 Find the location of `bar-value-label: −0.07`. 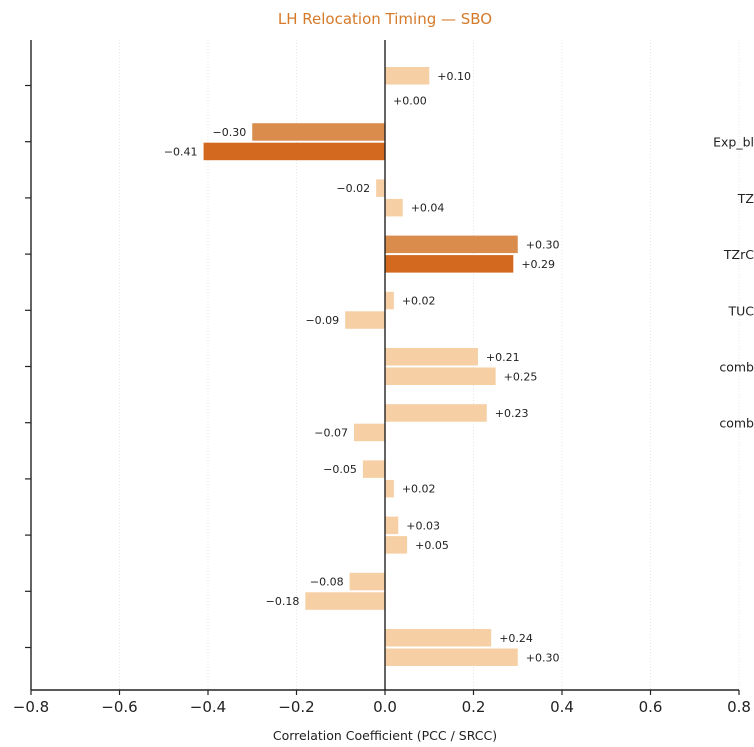

bar-value-label: −0.07 is located at coordinates (331, 432).